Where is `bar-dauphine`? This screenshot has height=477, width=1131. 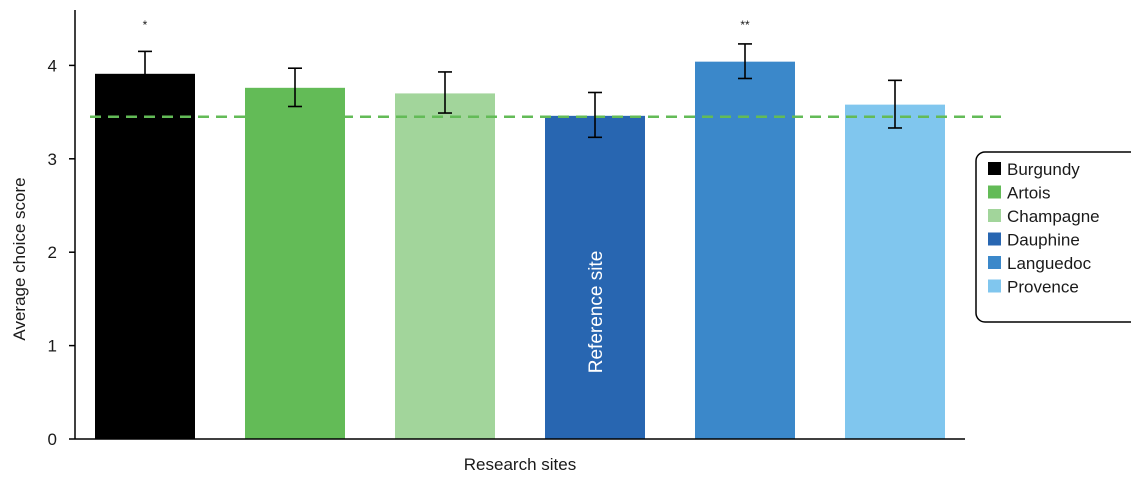
bar-dauphine is located at coordinates (595, 277).